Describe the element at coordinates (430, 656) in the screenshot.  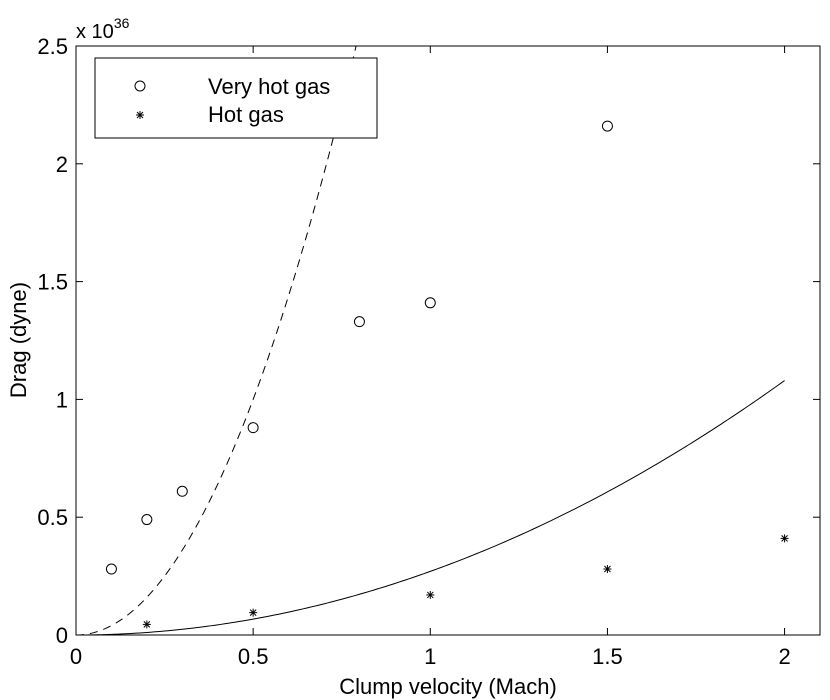
I see `x-tick-label: 1` at that location.